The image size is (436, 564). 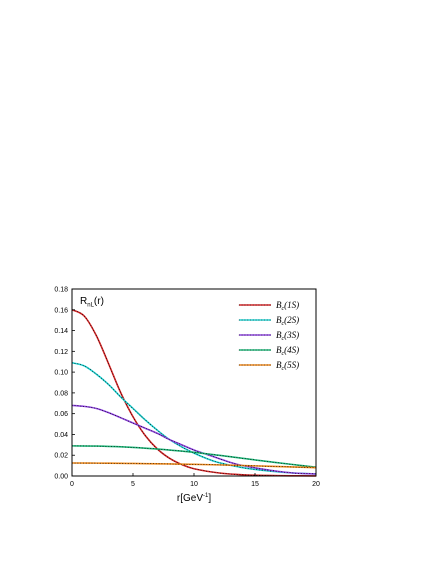 I want to click on legend-item-3: Bc(3S), so click(x=268, y=336).